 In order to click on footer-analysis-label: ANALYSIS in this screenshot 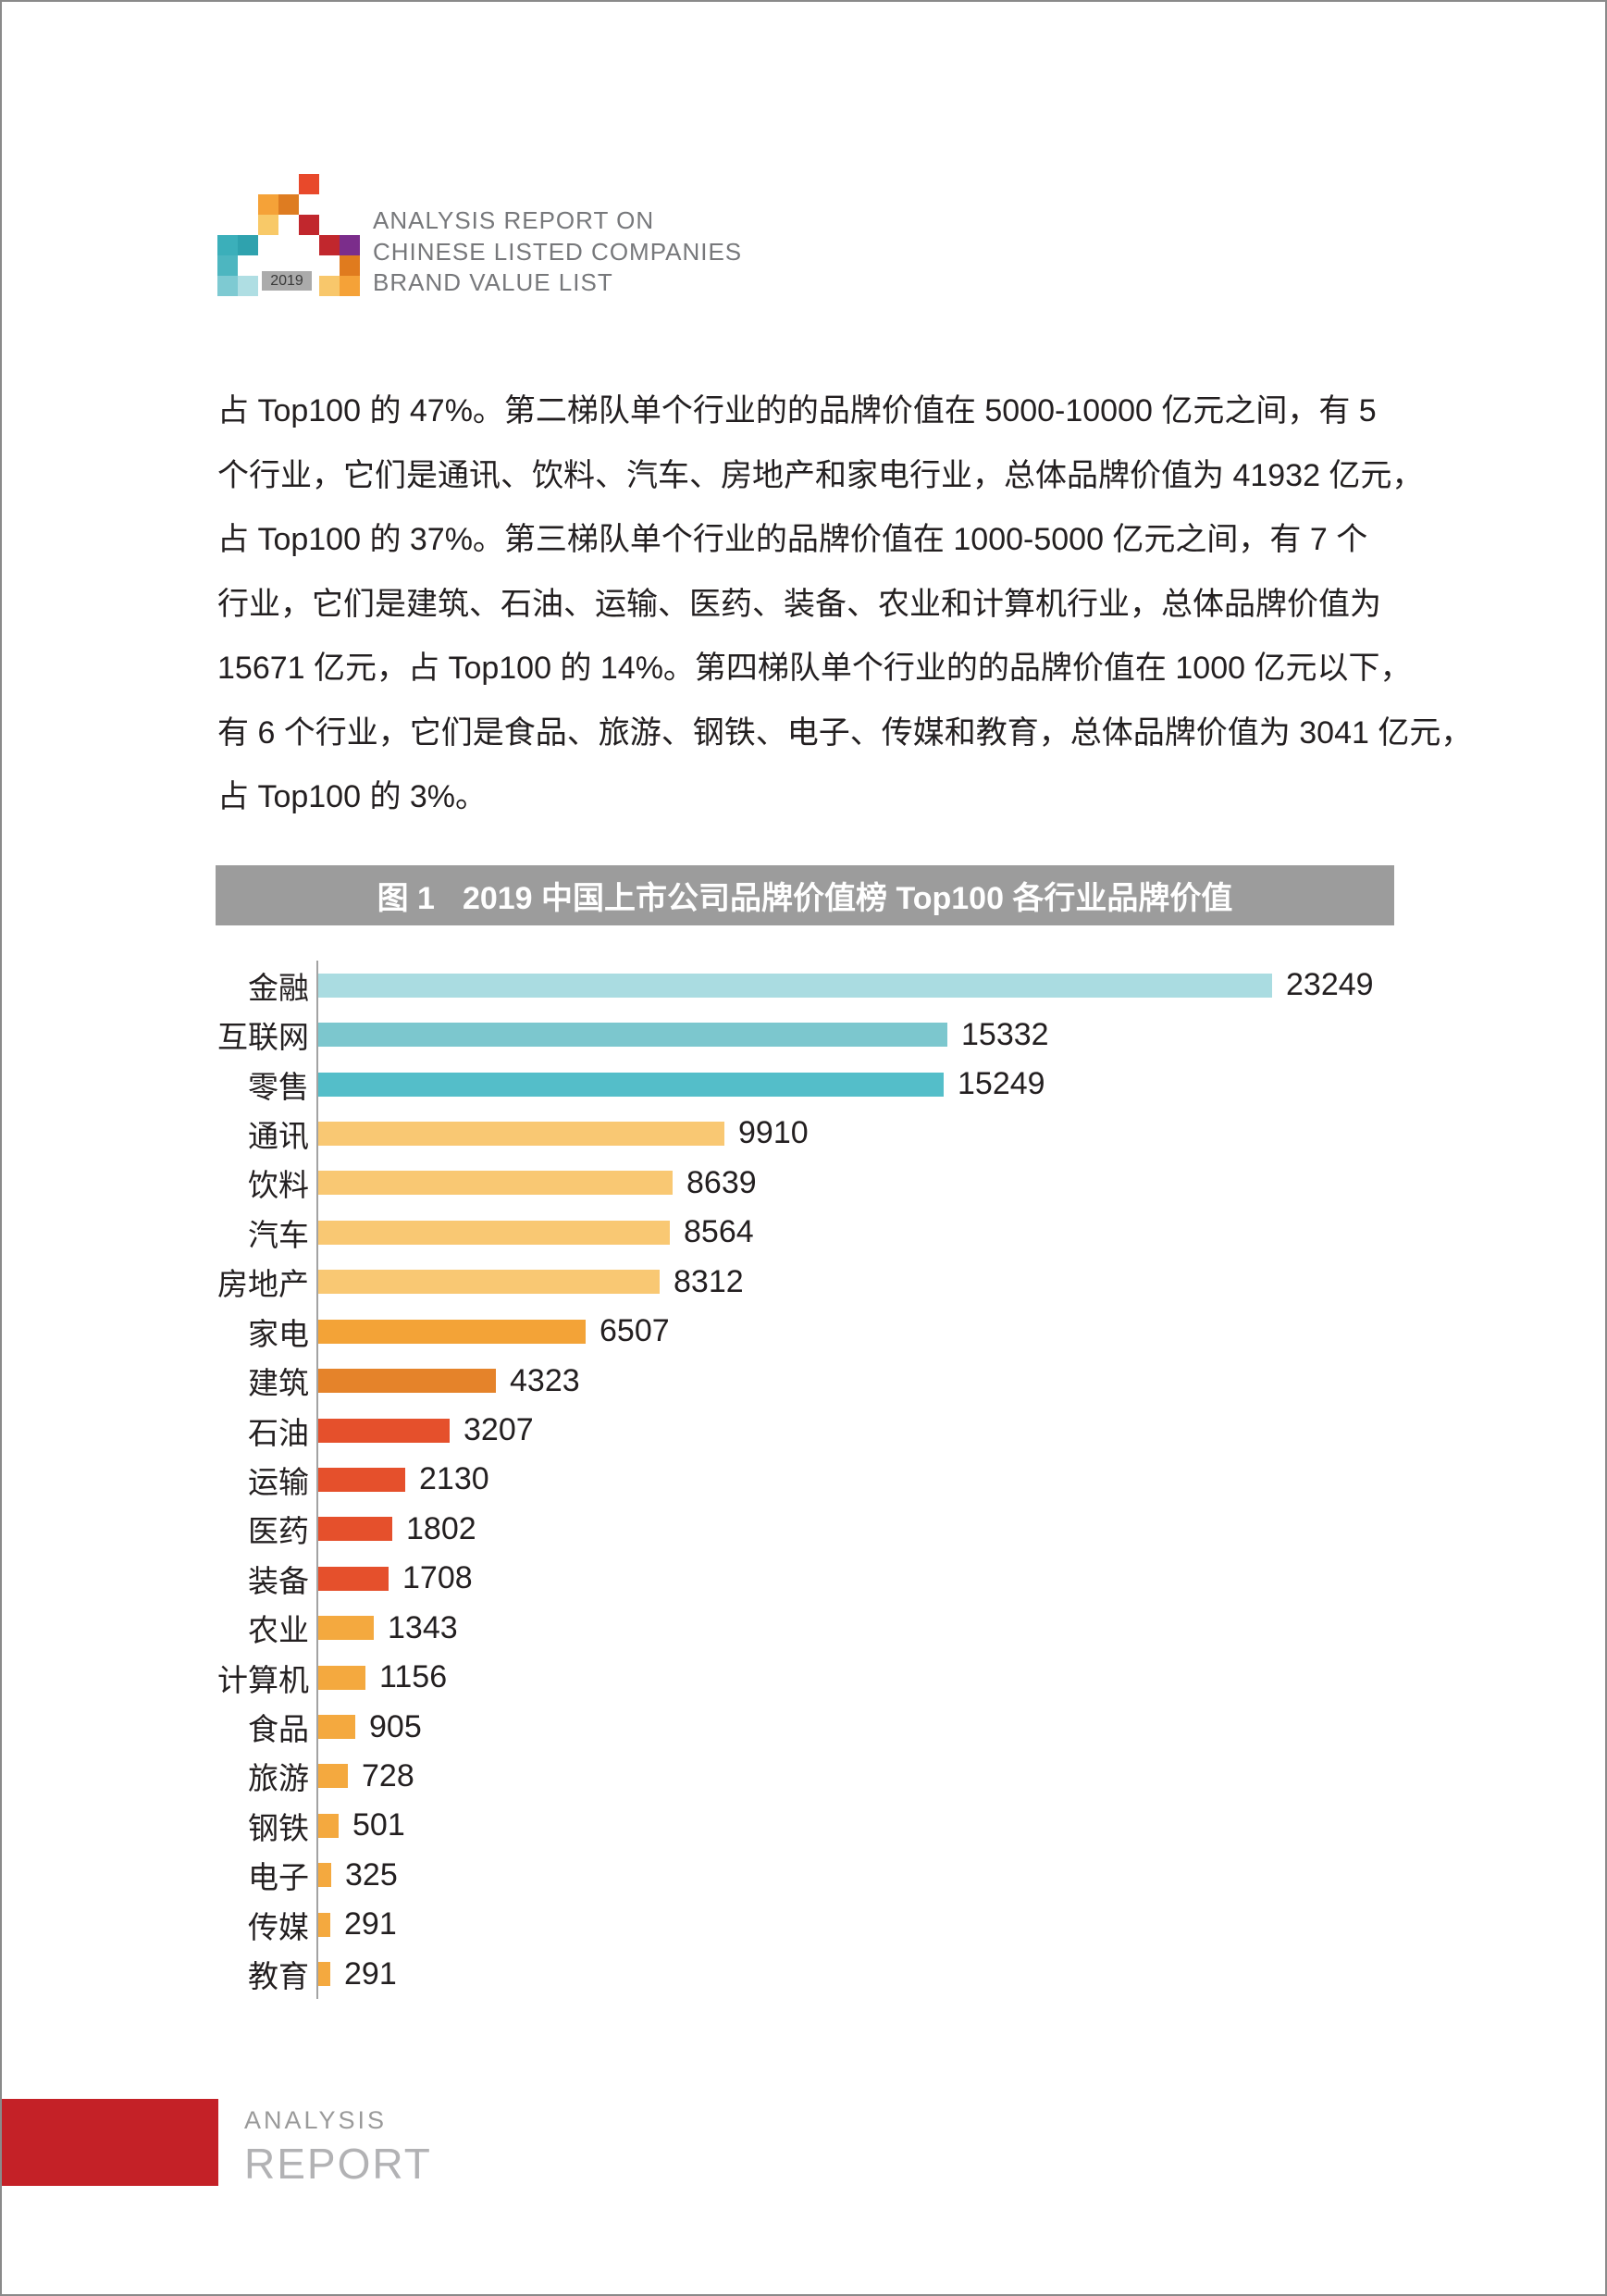, I will do `click(316, 2120)`.